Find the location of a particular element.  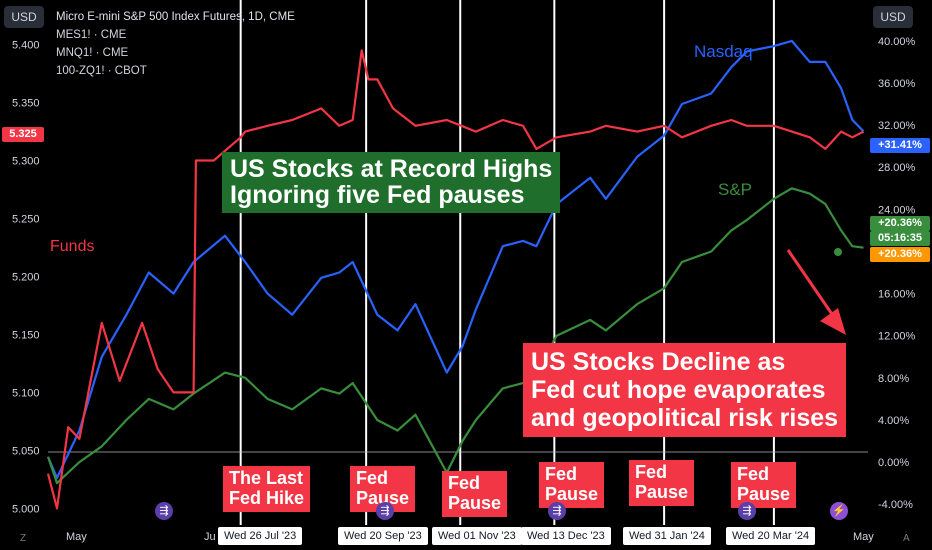

sp-last-dot is located at coordinates (838, 252).